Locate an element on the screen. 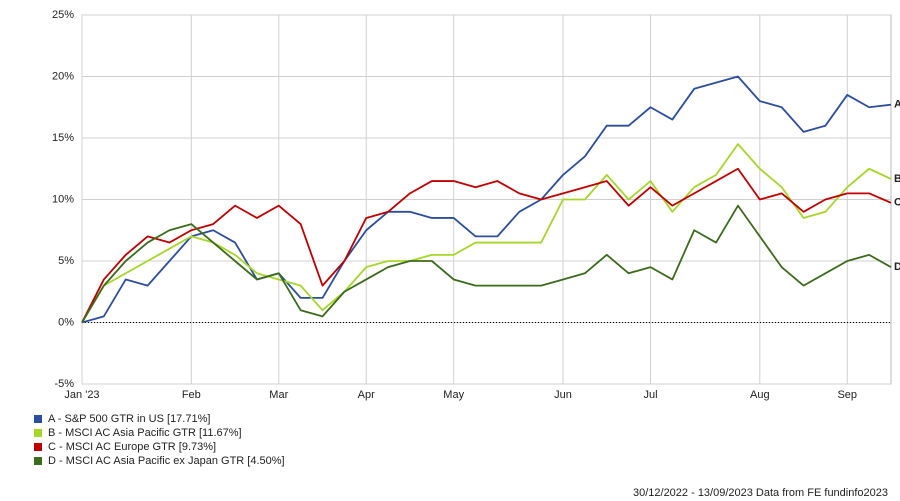 Image resolution: width=900 pixels, height=501 pixels. x-tick-label: Jan '23 is located at coordinates (81, 395).